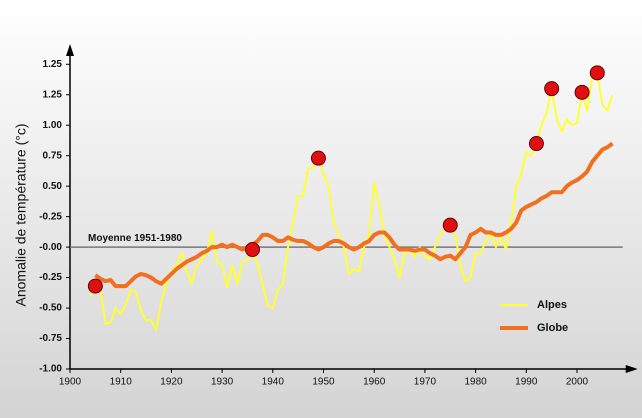 This screenshot has height=418, width=642. What do you see at coordinates (121, 382) in the screenshot?
I see `x-tick-label: 1910` at bounding box center [121, 382].